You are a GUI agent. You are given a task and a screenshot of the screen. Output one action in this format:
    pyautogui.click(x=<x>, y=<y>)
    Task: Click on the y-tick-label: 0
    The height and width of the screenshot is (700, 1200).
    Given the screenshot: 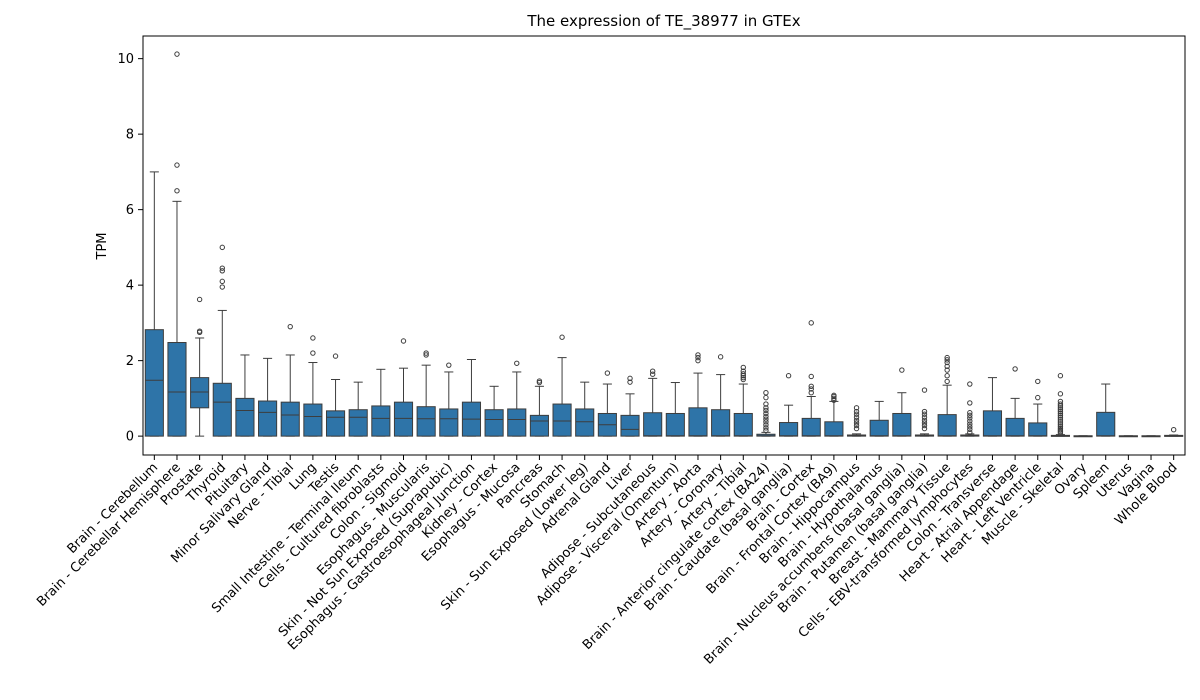 What is the action you would take?
    pyautogui.click(x=130, y=437)
    